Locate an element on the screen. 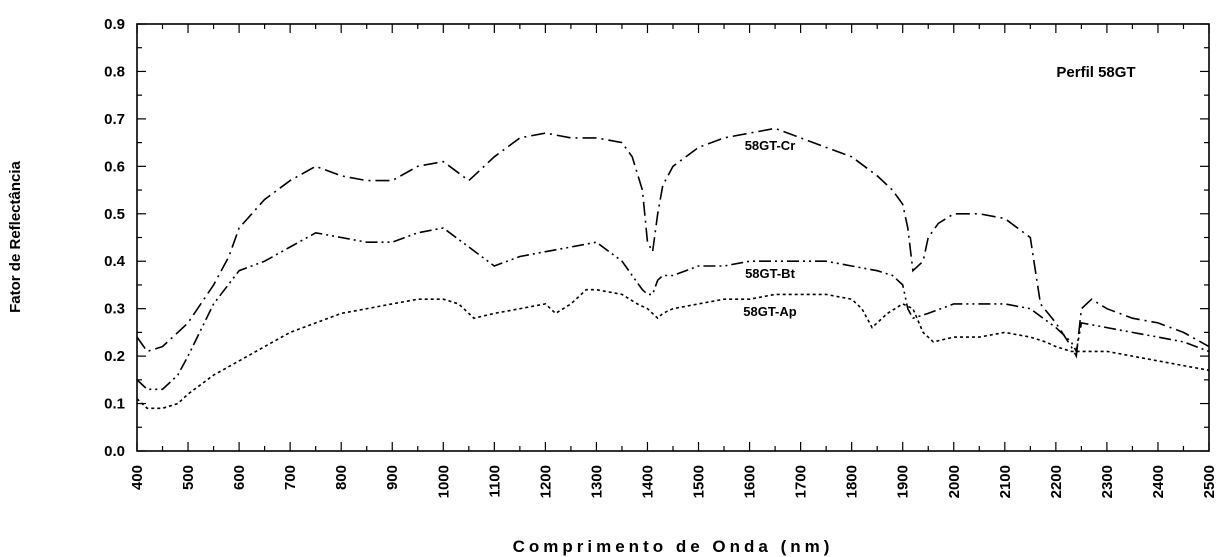  x-tick-label: 2300 is located at coordinates (1107, 481).